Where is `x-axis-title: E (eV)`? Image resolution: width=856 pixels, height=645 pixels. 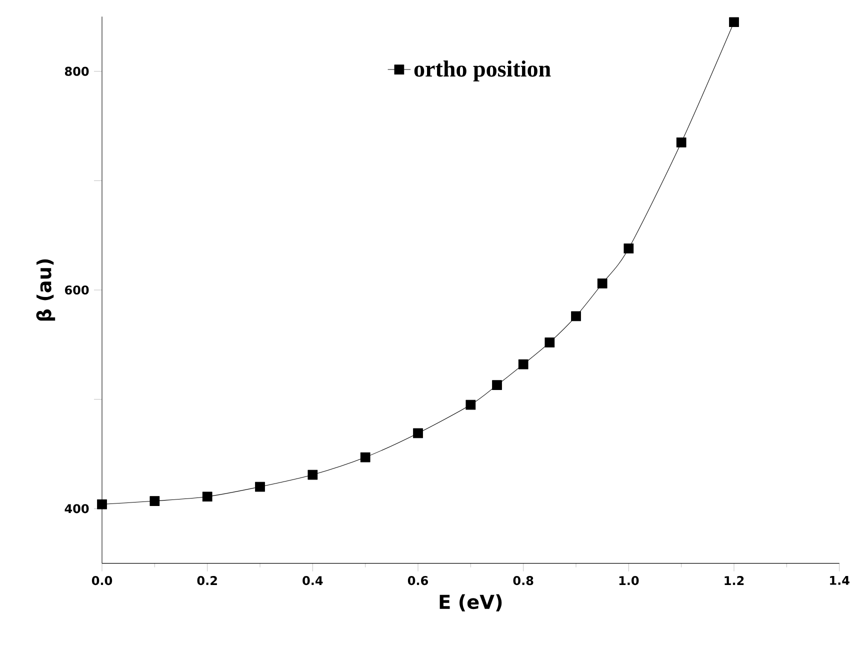 x-axis-title: E (eV) is located at coordinates (471, 603).